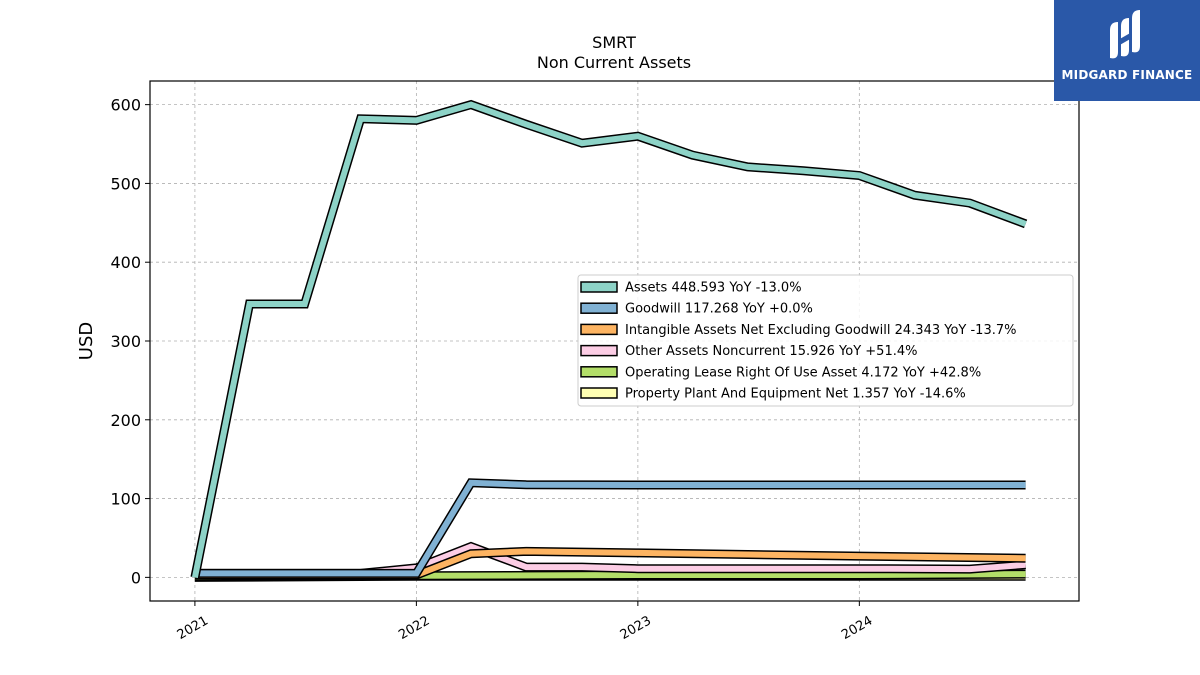  What do you see at coordinates (614, 62) in the screenshot?
I see `chart-subtitle: Non Current Assets` at bounding box center [614, 62].